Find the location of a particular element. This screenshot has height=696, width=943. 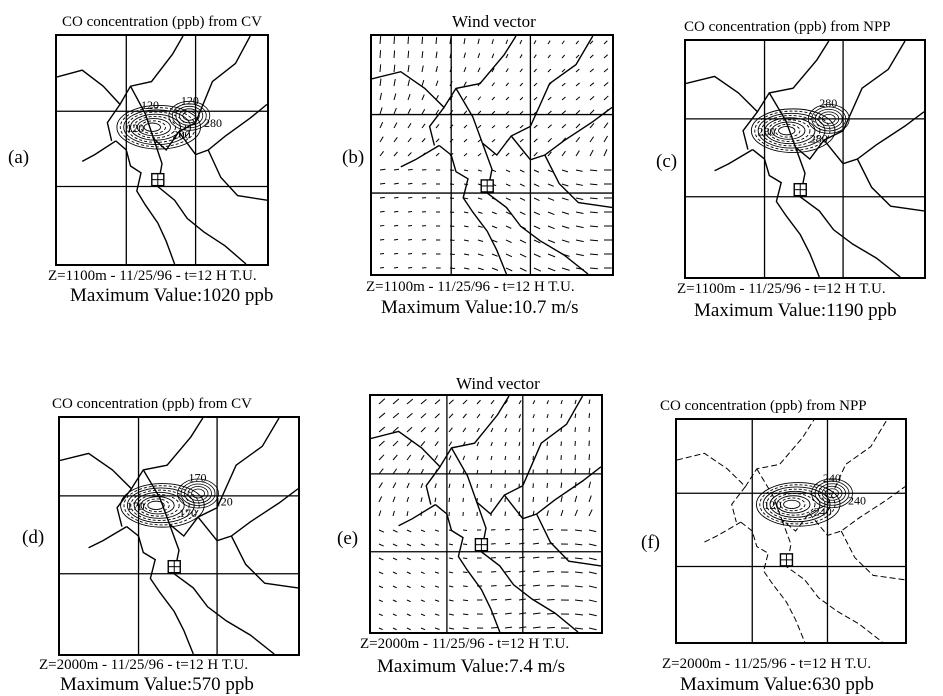

panel-d-caption-line1: Z=2000m - 11/25/96 - t=12 H T.U. is located at coordinates (143, 665).